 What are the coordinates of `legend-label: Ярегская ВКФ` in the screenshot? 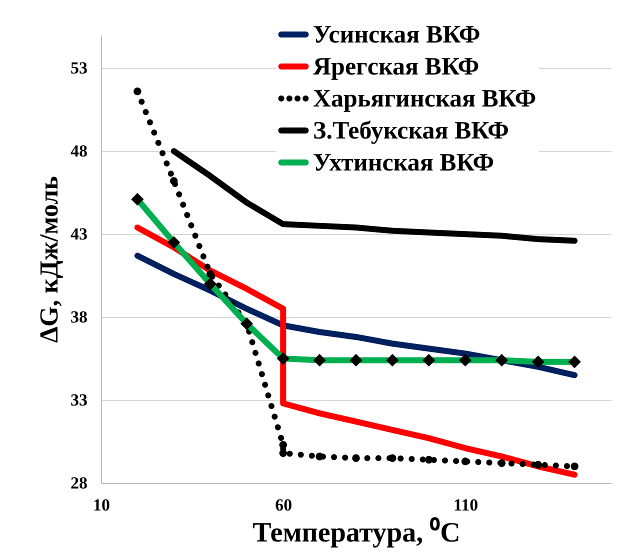 It's located at (396, 67).